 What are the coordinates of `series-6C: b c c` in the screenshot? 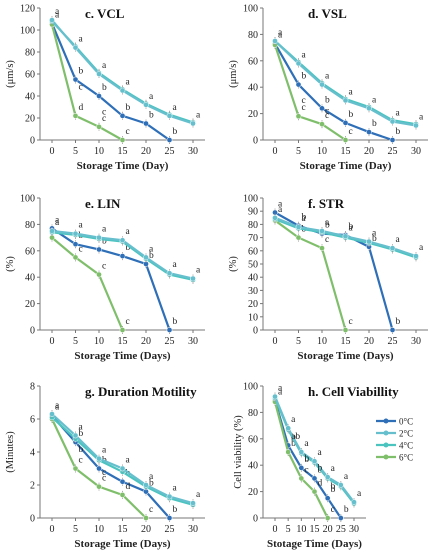 It's located at (312, 275).